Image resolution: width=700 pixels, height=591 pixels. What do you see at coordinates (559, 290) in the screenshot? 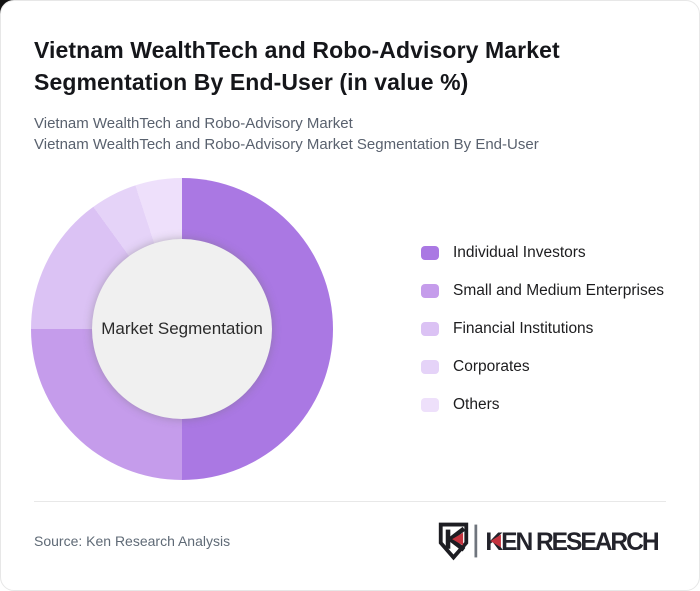
I see `legend-label: Small and Medium Enterprises` at bounding box center [559, 290].